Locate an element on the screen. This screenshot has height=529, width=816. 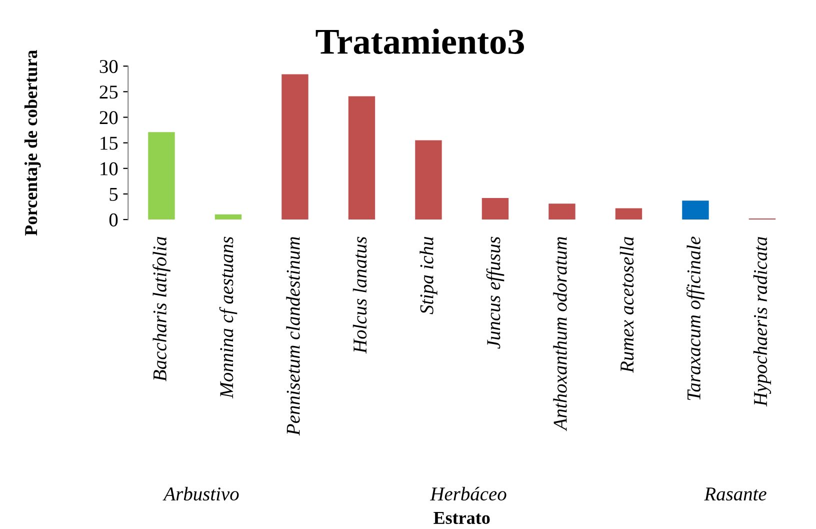
x-tick-label: Holcus lanatus is located at coordinates (359, 295).